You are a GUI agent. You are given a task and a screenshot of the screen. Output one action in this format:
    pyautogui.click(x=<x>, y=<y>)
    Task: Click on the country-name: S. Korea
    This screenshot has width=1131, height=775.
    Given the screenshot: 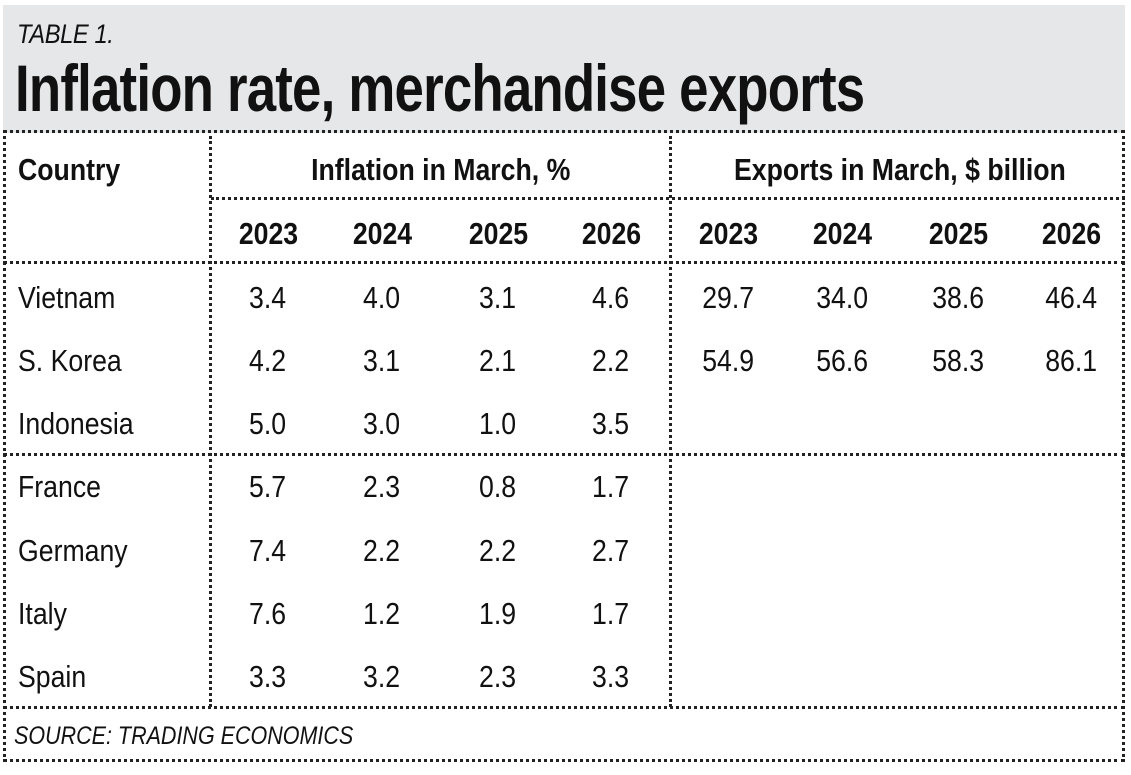 What is the action you would take?
    pyautogui.click(x=70, y=360)
    